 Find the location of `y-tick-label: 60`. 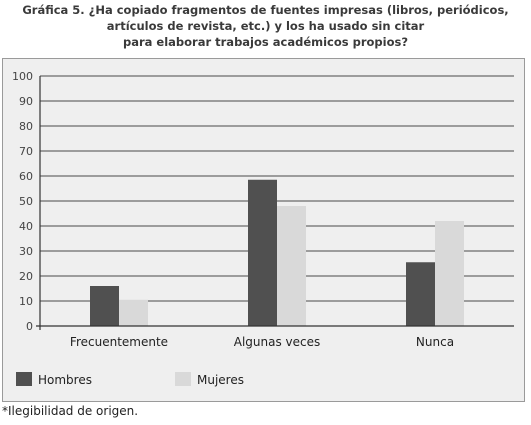

y-tick-label: 60 is located at coordinates (26, 176).